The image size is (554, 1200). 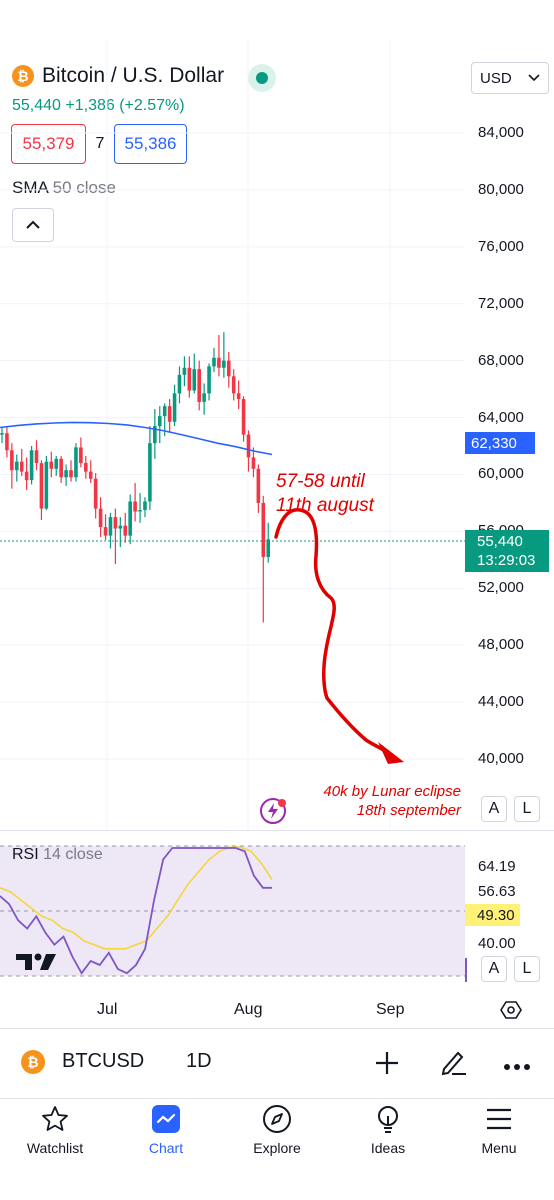 I want to click on chart-icon, so click(x=166, y=1119).